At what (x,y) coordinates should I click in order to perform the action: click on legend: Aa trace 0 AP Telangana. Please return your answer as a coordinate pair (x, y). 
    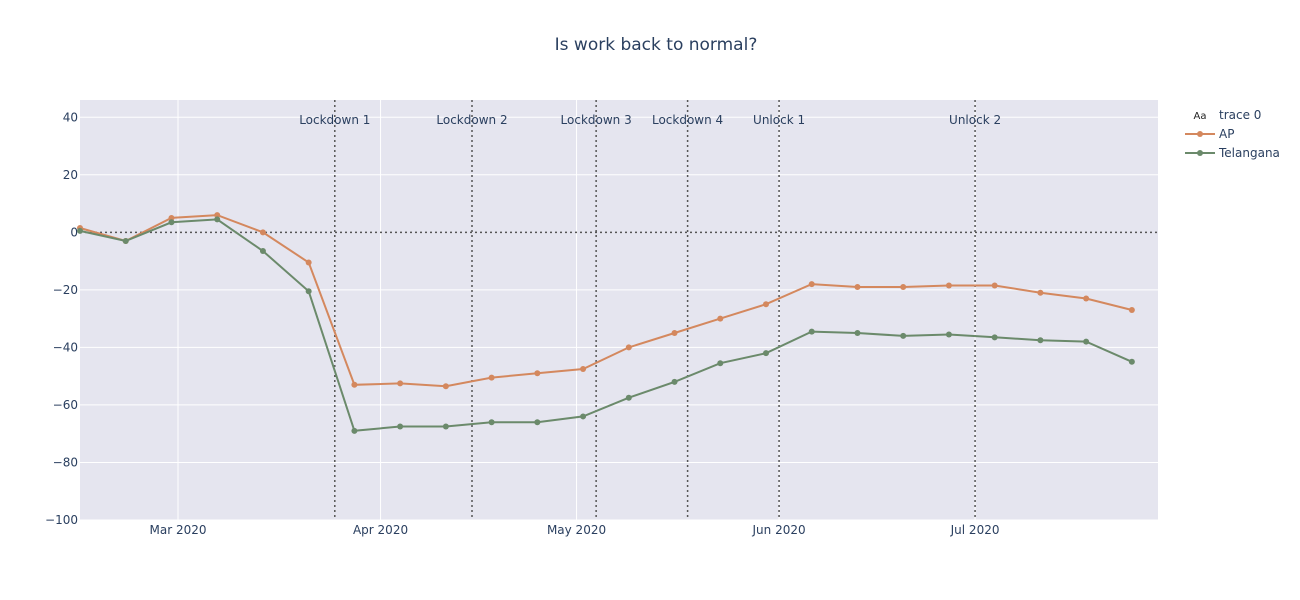
    Looking at the image, I should click on (1232, 134).